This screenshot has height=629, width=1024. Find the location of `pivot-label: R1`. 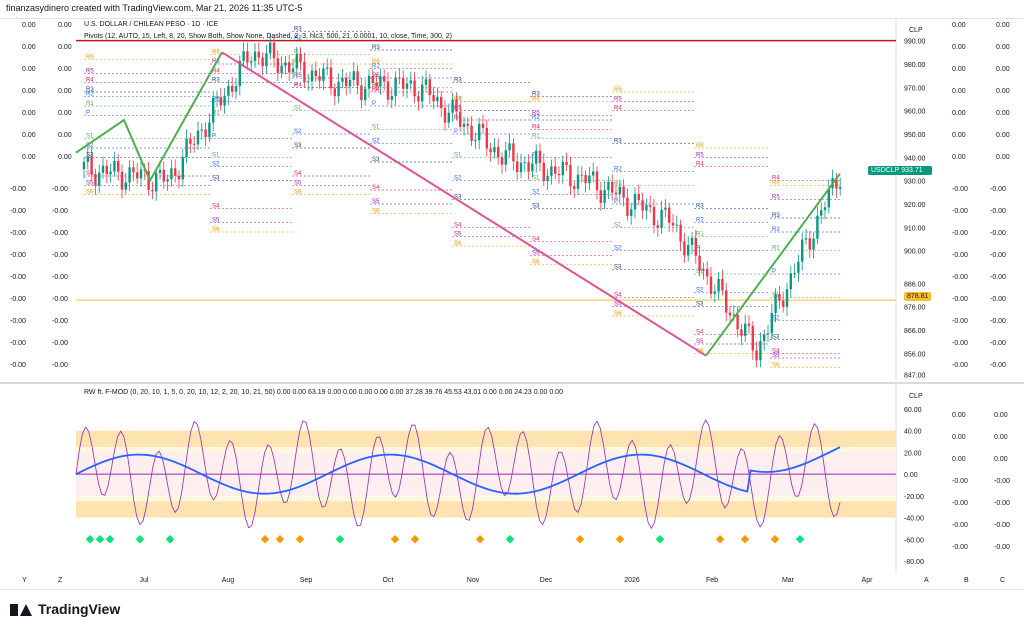

pivot-label: R1 is located at coordinates (700, 235).